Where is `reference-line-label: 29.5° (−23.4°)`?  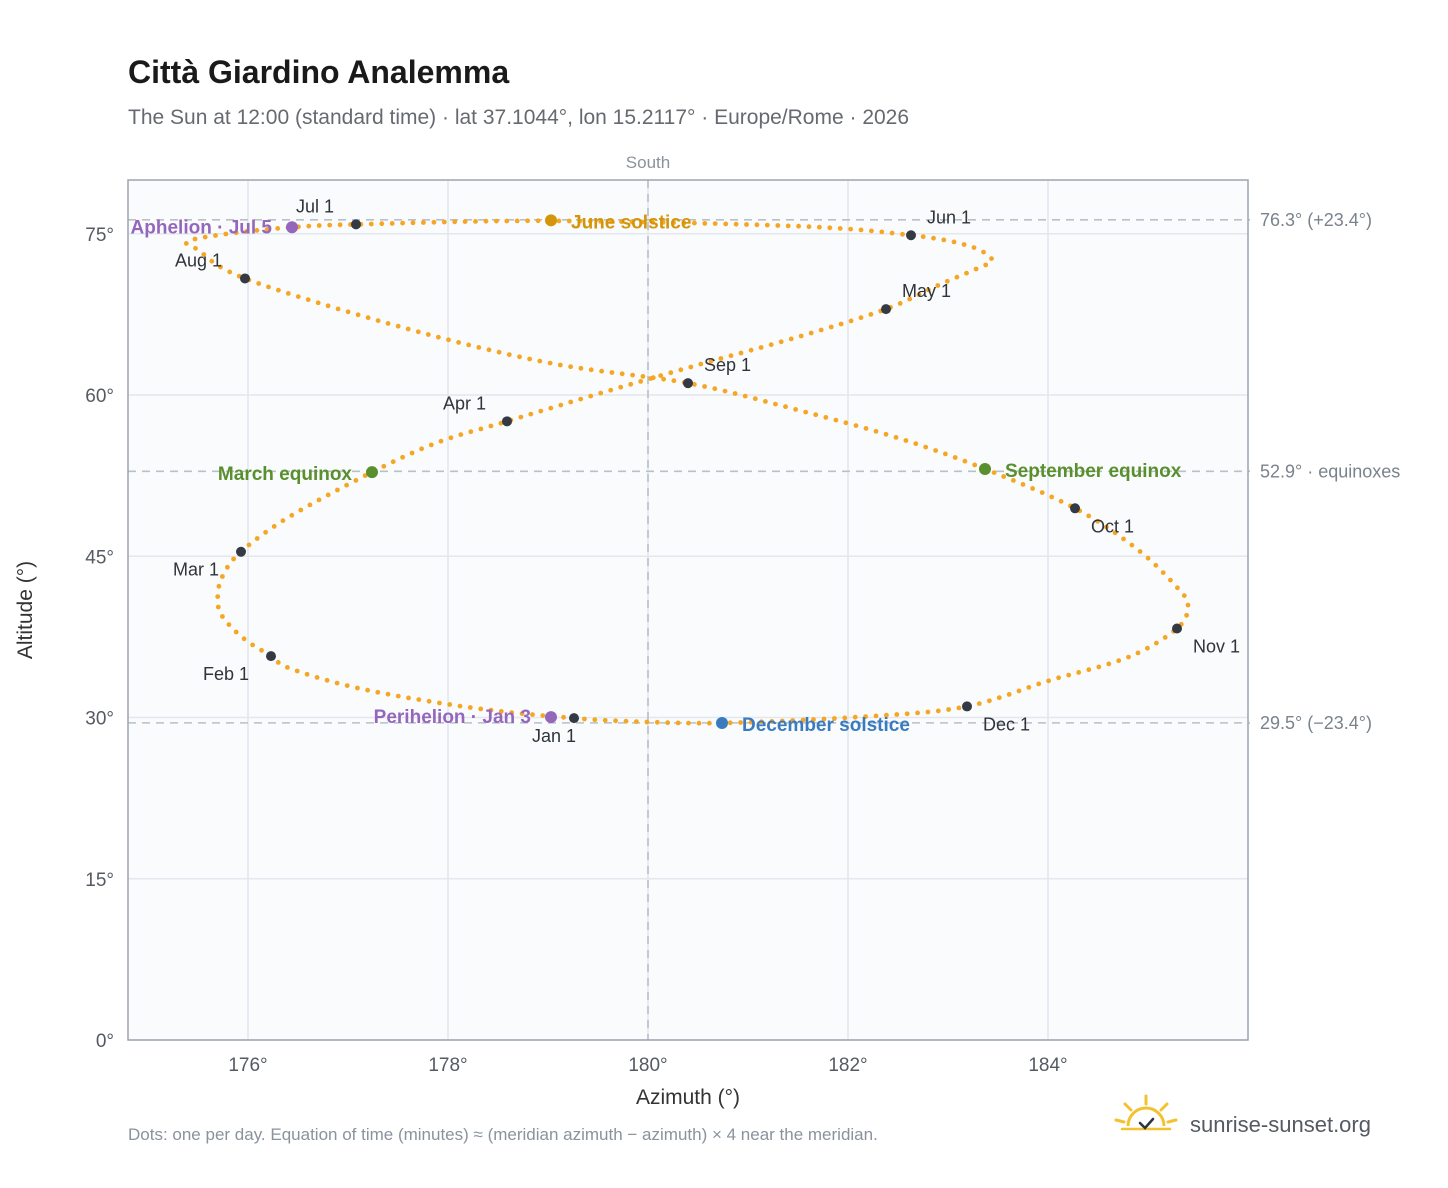 reference-line-label: 29.5° (−23.4°) is located at coordinates (1316, 723).